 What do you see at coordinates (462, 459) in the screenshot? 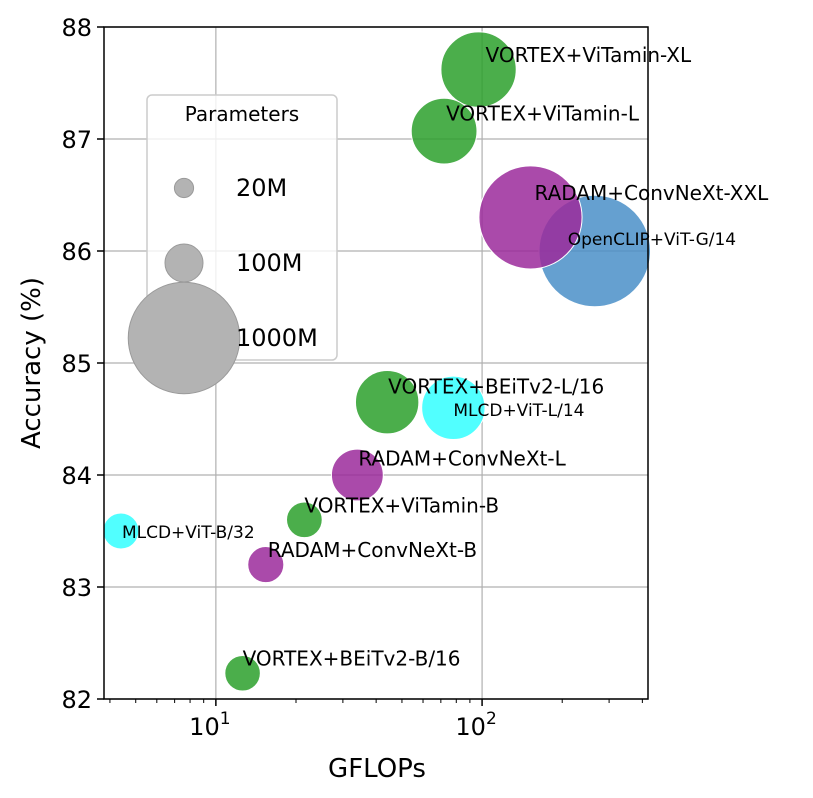
I see `point-label: RADAM+ConvNeXt-L` at bounding box center [462, 459].